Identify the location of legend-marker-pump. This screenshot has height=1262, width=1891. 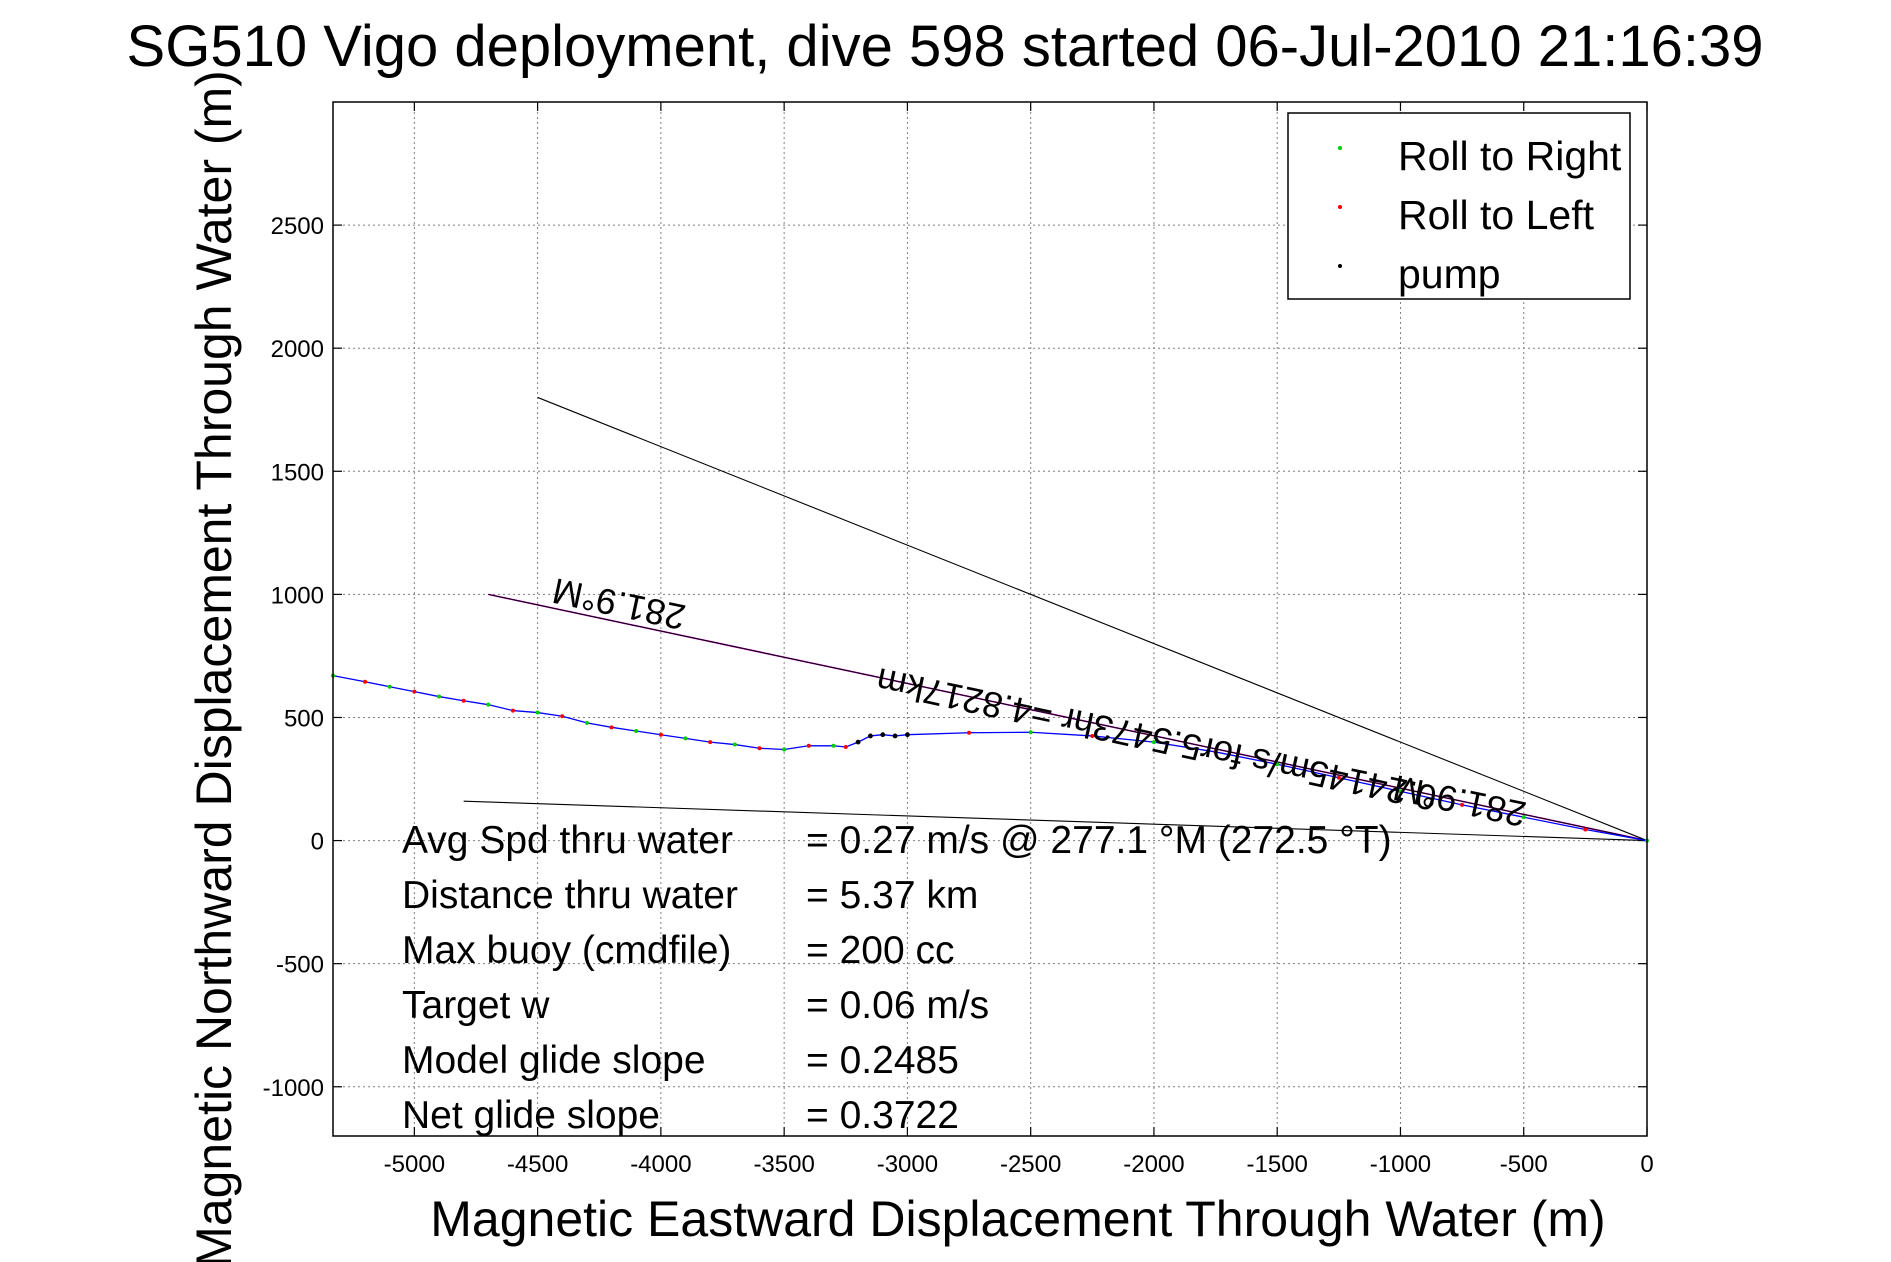
(1340, 266).